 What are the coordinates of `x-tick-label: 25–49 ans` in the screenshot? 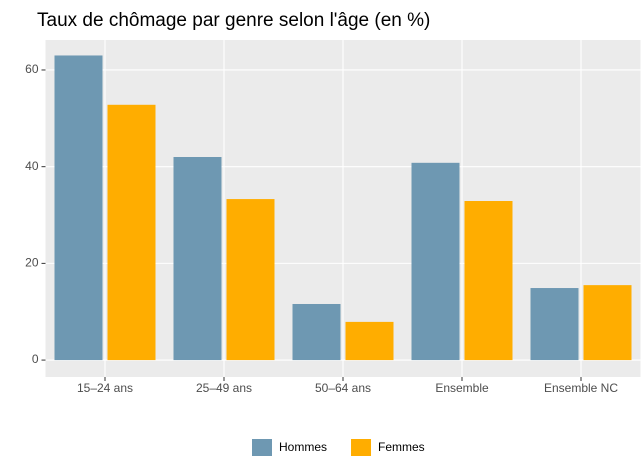 It's located at (224, 388).